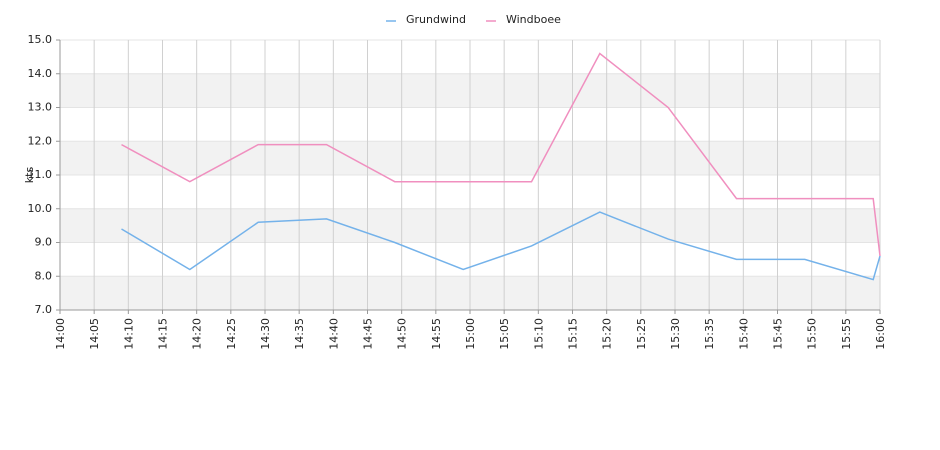  What do you see at coordinates (812, 334) in the screenshot?
I see `x-tick-label: 15:50` at bounding box center [812, 334].